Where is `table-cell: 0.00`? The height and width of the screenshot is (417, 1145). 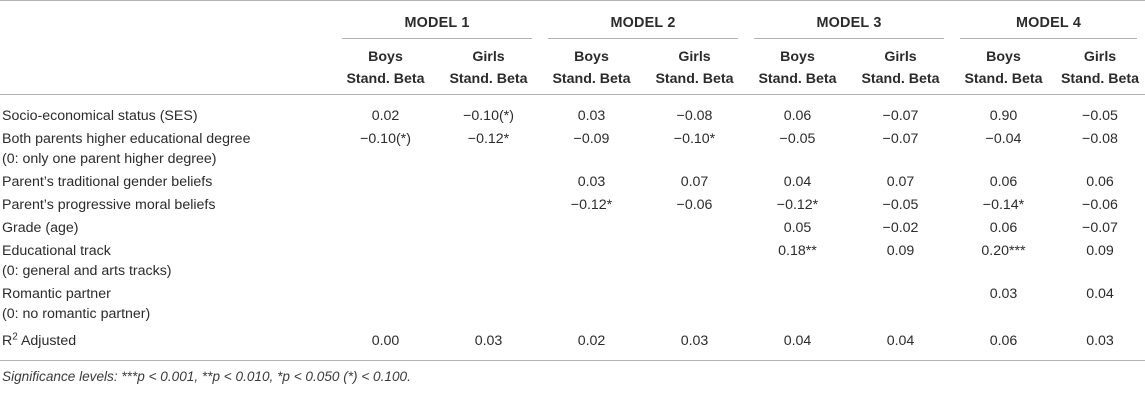
table-cell: 0.00 is located at coordinates (385, 340).